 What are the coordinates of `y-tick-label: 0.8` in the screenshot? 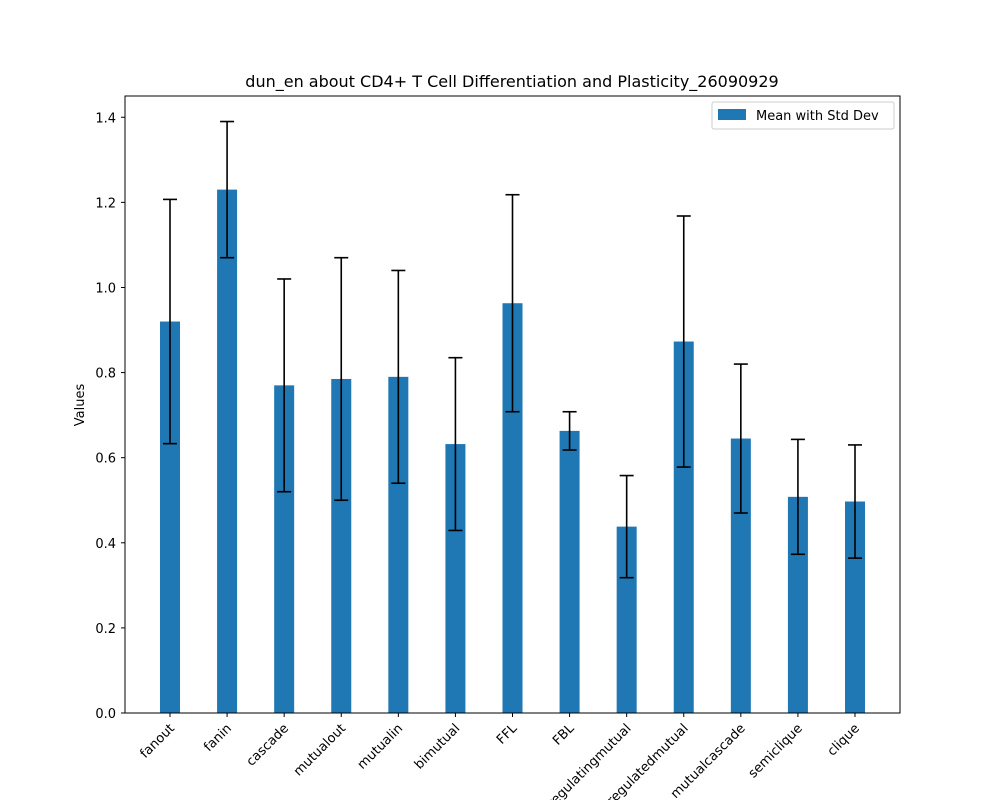 It's located at (105, 374).